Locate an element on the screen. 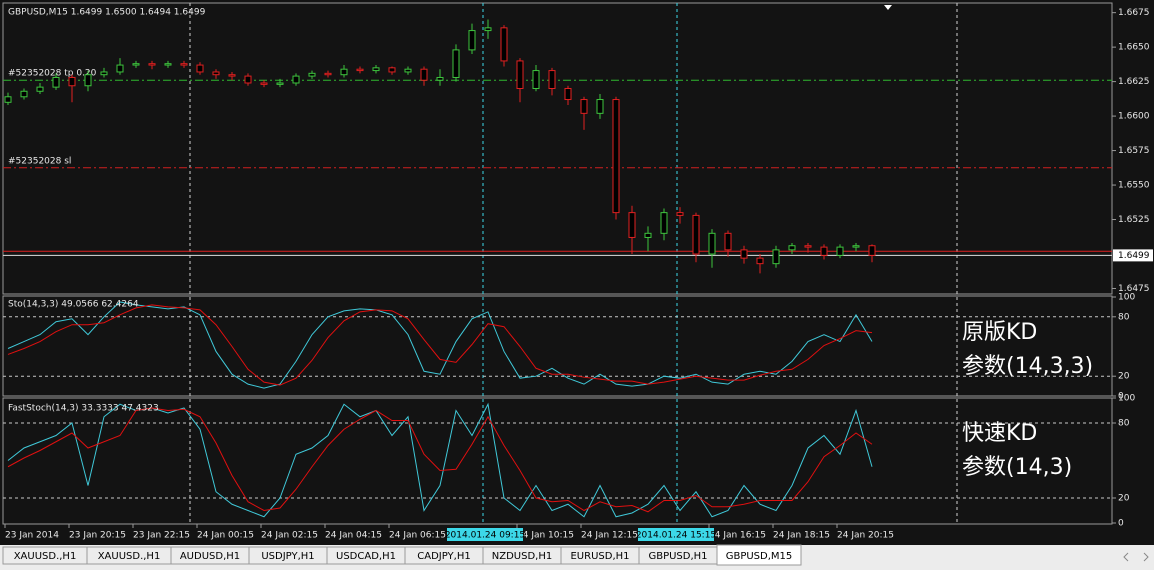 The image size is (1154, 570). tab is located at coordinates (759, 555).